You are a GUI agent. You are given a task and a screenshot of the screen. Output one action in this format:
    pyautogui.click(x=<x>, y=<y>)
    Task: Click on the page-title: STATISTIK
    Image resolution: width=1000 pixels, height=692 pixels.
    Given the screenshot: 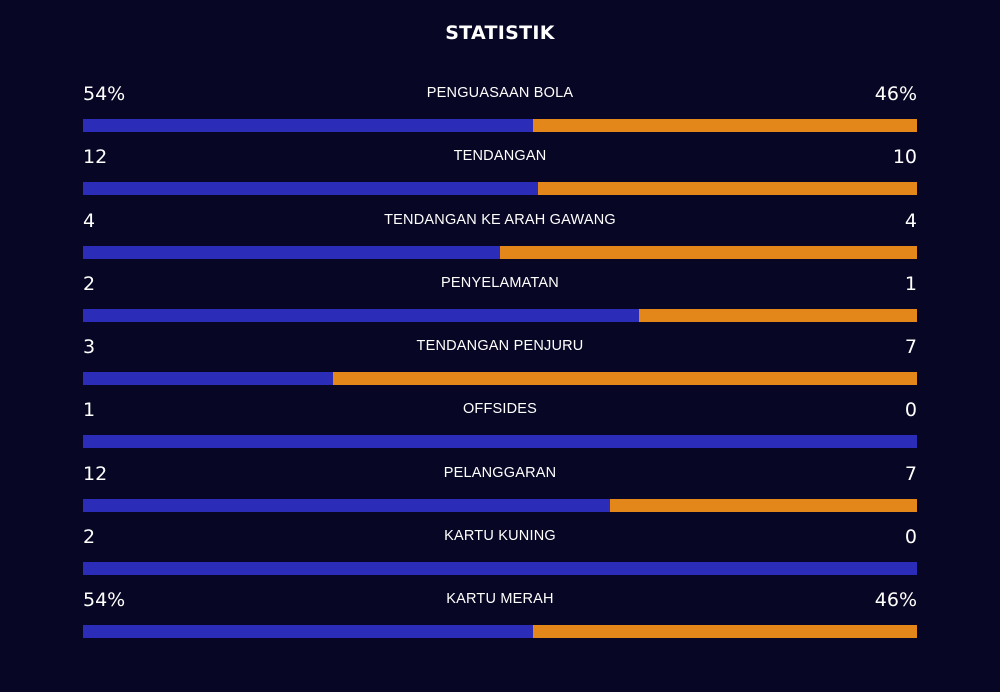 What is the action you would take?
    pyautogui.click(x=500, y=33)
    